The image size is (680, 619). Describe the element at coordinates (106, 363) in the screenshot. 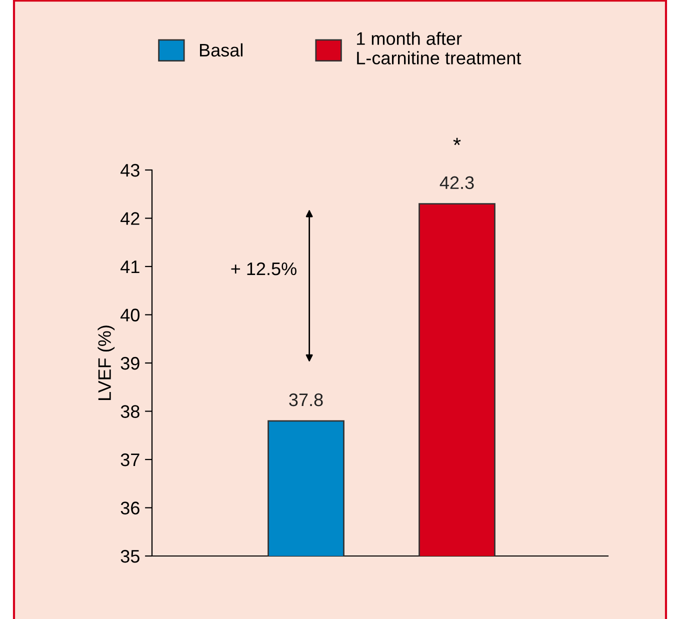

I see `y-axis-title: LVEF (%)` at that location.